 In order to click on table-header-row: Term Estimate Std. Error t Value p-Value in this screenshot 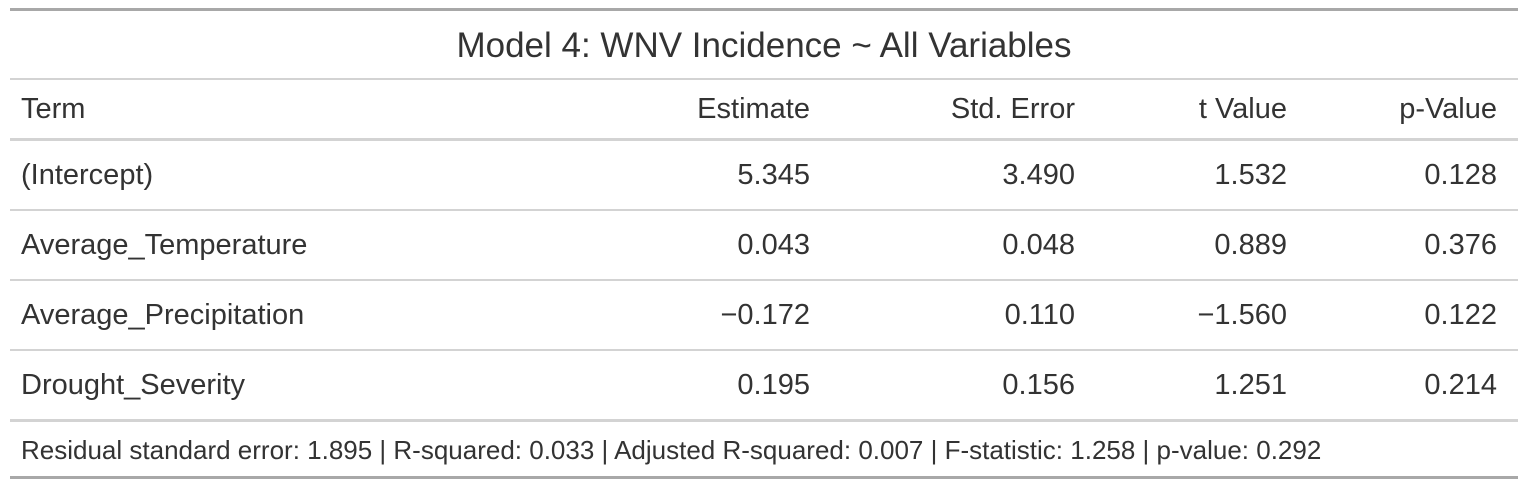, I will do `click(764, 109)`.